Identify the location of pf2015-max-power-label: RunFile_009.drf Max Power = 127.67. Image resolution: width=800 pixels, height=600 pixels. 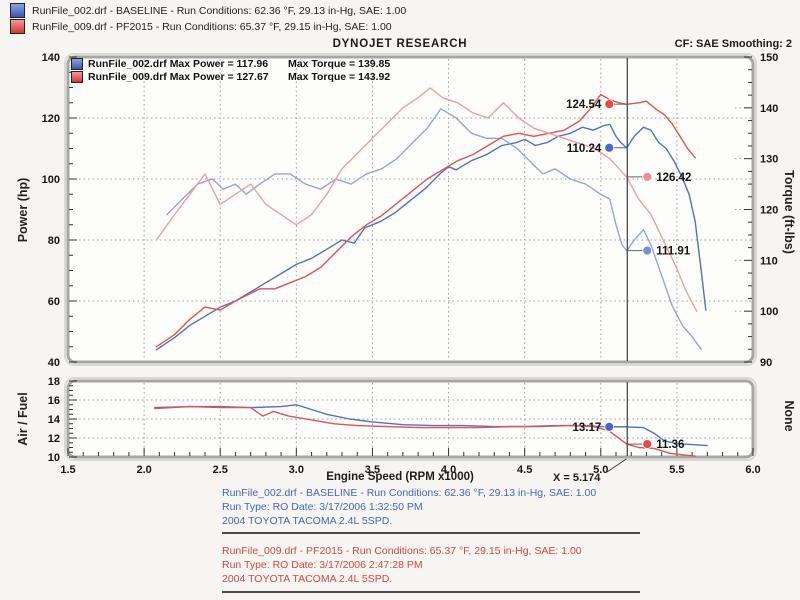
(178, 77).